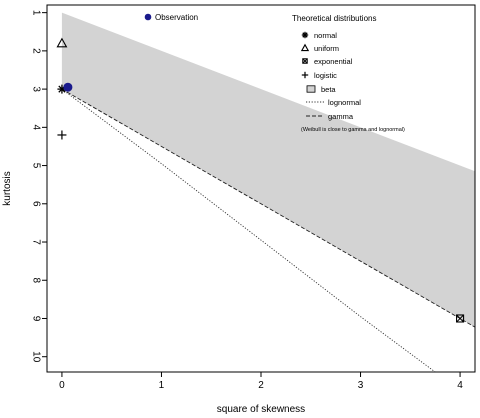 This screenshot has height=418, width=480. What do you see at coordinates (62, 135) in the screenshot?
I see `point-logistic` at bounding box center [62, 135].